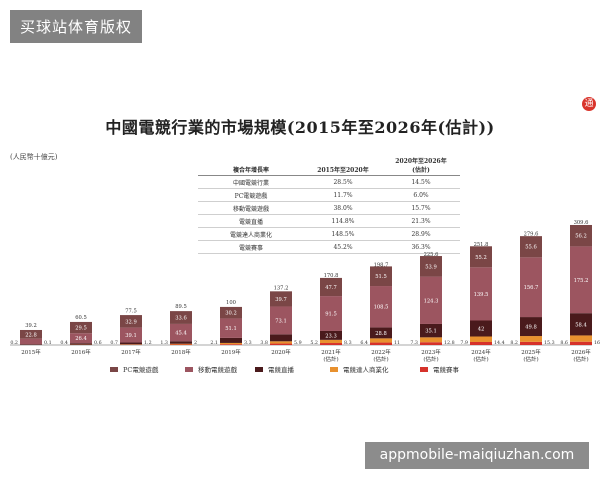 The width and height of the screenshot is (600, 480). What do you see at coordinates (531, 328) in the screenshot?
I see `data-label: 49.8` at bounding box center [531, 328].